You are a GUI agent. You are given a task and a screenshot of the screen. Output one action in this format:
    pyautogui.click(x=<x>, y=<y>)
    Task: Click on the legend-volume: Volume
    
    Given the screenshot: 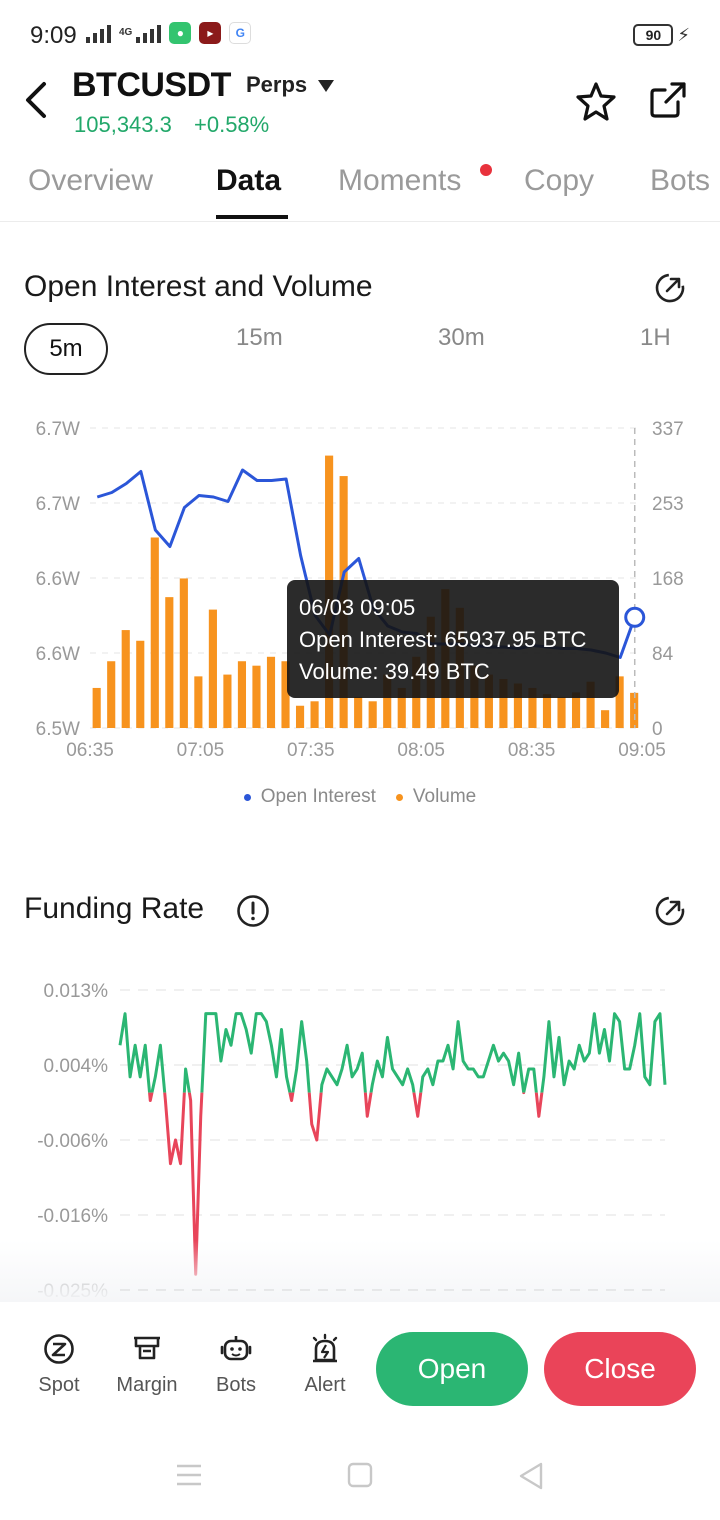 What is the action you would take?
    pyautogui.click(x=436, y=797)
    